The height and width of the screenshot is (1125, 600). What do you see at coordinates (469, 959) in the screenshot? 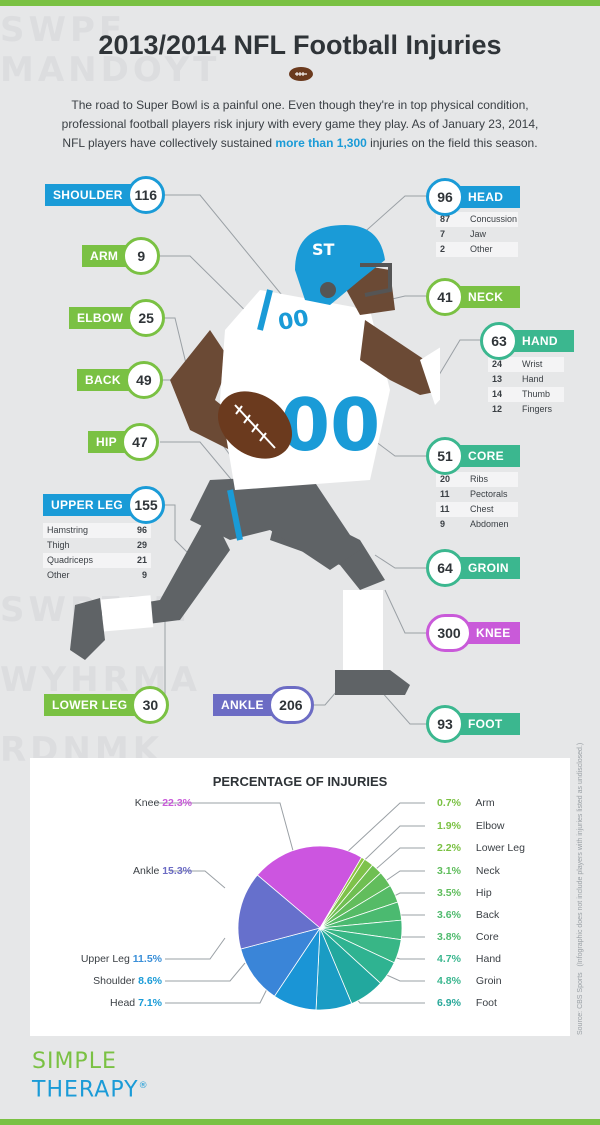
I see `pie-label-hand: 4.7% Hand` at bounding box center [469, 959].